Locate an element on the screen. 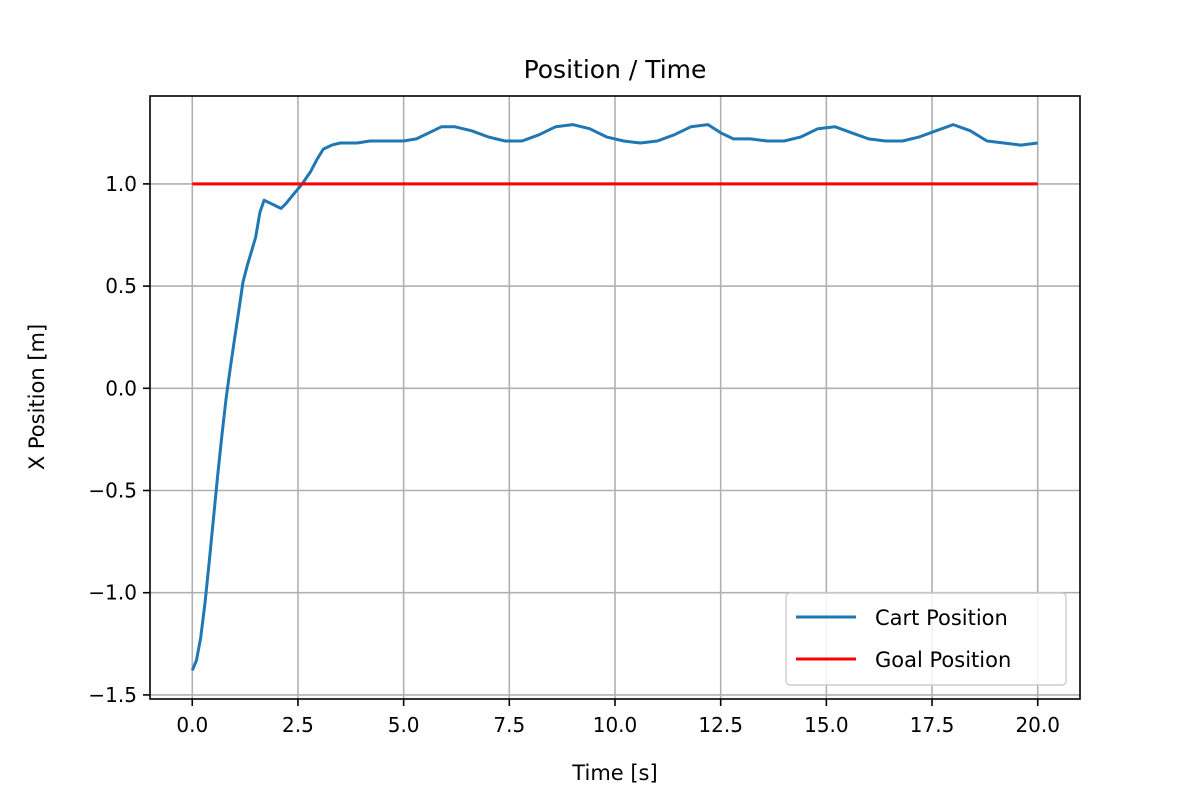  x-ticks: 0.0 2.5 5.0 7.5 10.0 12.5 15.0 17.5 20.0 is located at coordinates (618, 718).